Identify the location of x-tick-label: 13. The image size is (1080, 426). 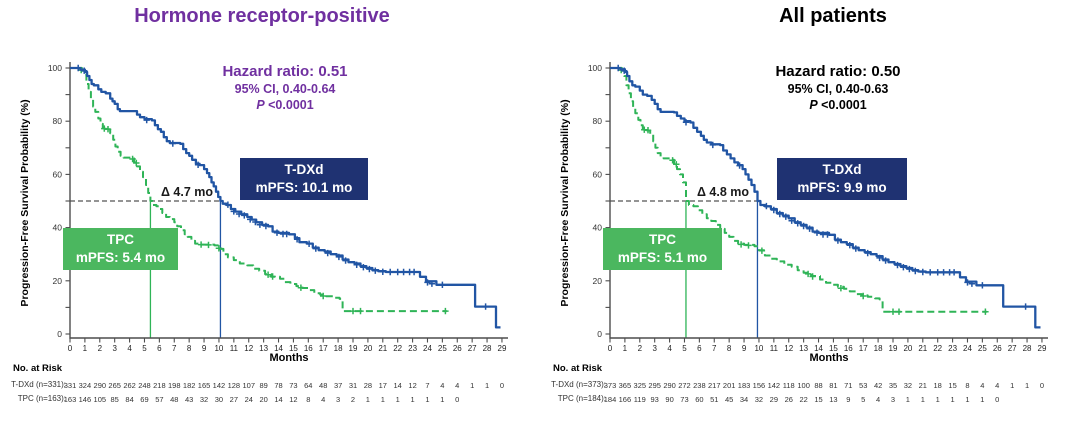
(263, 348).